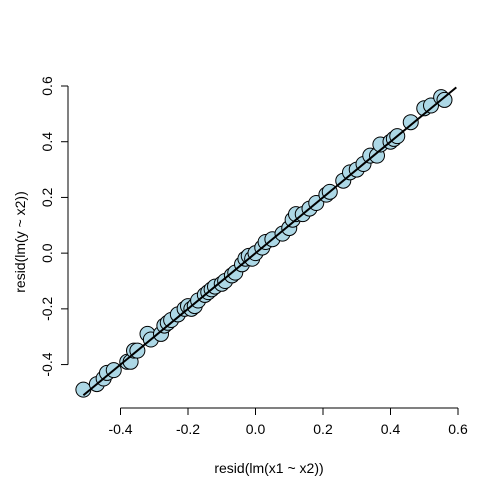  Describe the element at coordinates (391, 429) in the screenshot. I see `x-tick-label: 0.4` at that location.